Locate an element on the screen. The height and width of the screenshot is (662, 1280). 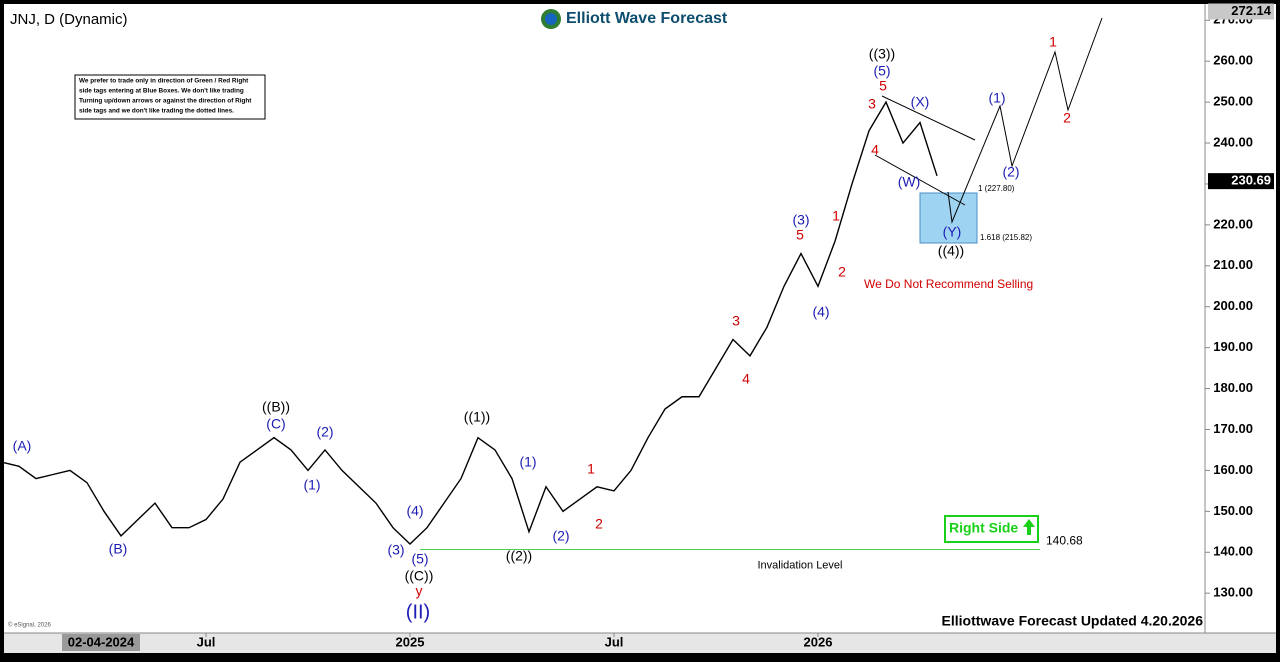
price-tag-label: 230.69 is located at coordinates (1251, 180).